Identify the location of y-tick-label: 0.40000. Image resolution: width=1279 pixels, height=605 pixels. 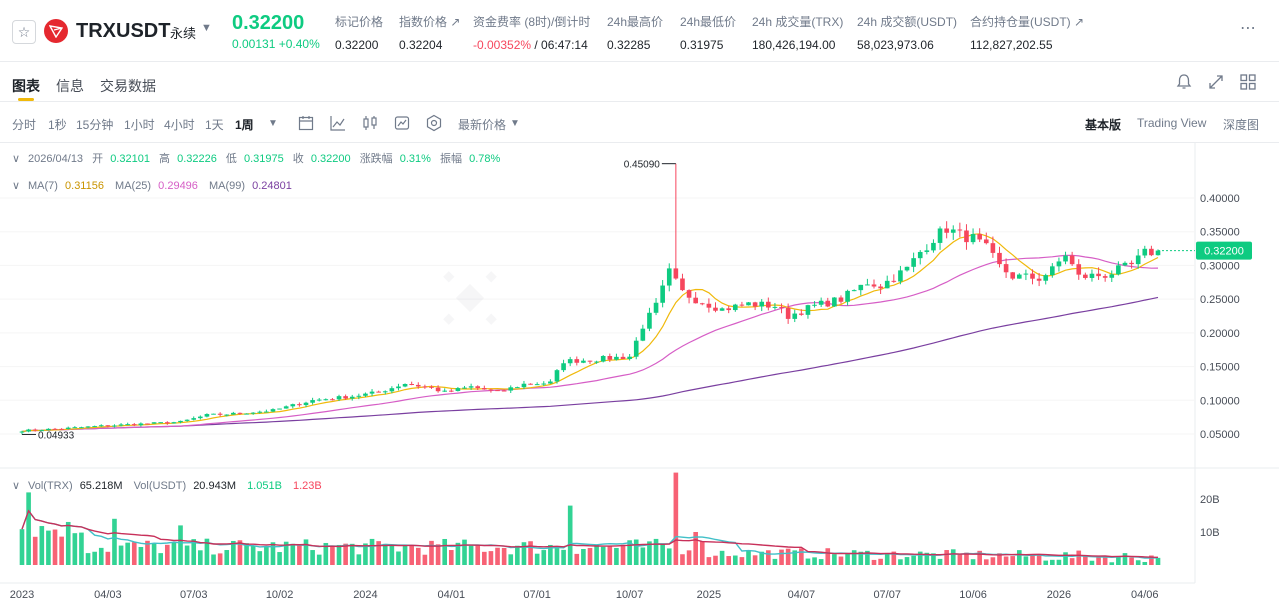
(1220, 199).